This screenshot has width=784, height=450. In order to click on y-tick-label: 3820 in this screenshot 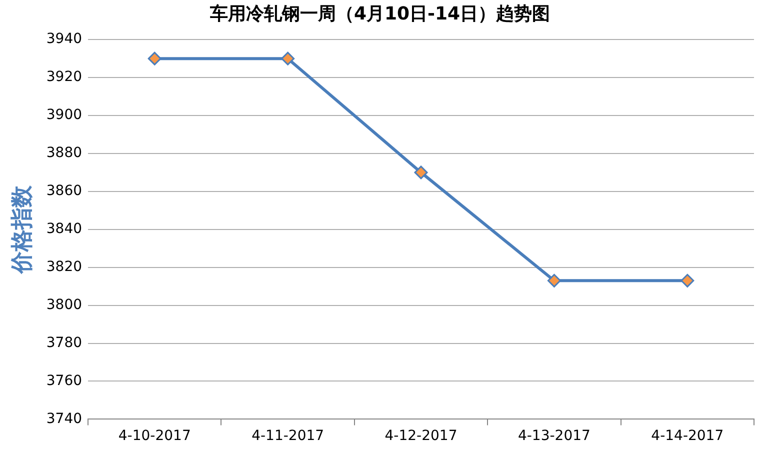, I will do `click(64, 267)`.